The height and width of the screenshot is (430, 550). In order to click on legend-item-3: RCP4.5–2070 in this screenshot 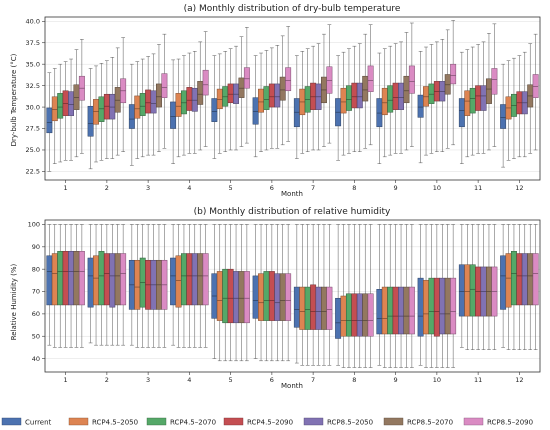, I will do `click(181, 422)`.